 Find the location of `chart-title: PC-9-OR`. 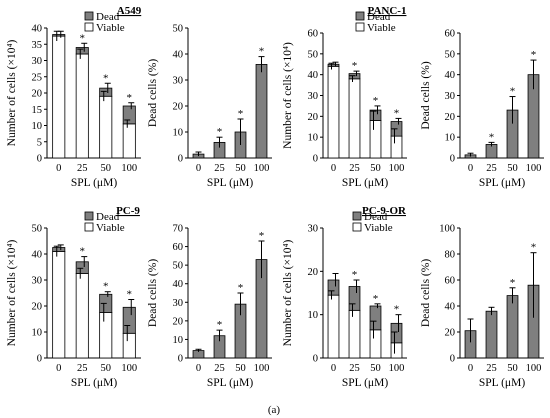

chart-title: PC-9-OR is located at coordinates (384, 211).